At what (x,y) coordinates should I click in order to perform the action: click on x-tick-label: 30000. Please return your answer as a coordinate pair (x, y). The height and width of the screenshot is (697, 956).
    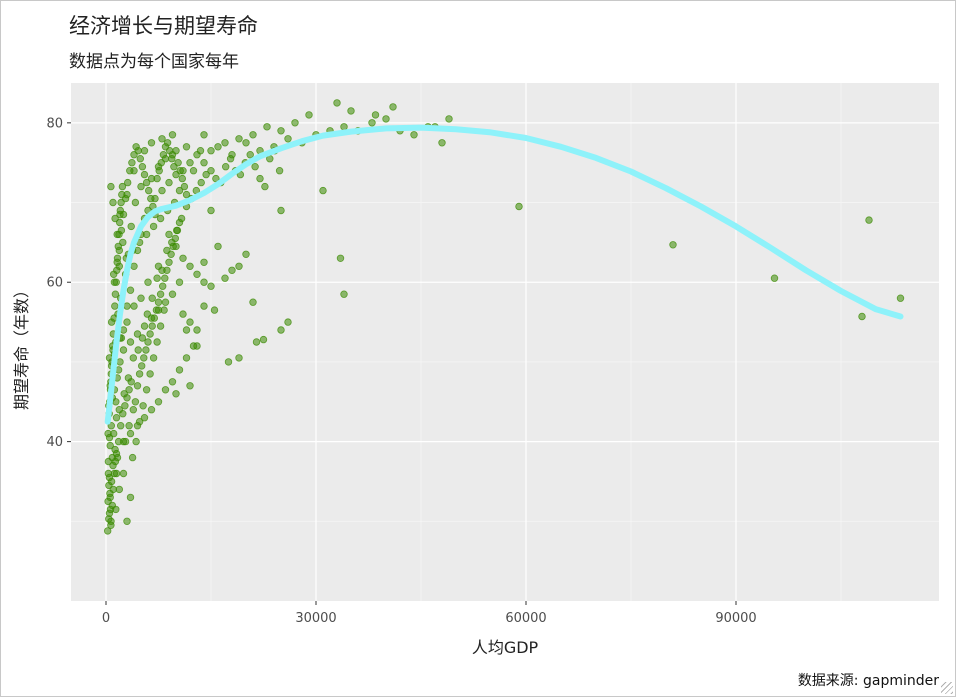
    Looking at the image, I should click on (315, 618).